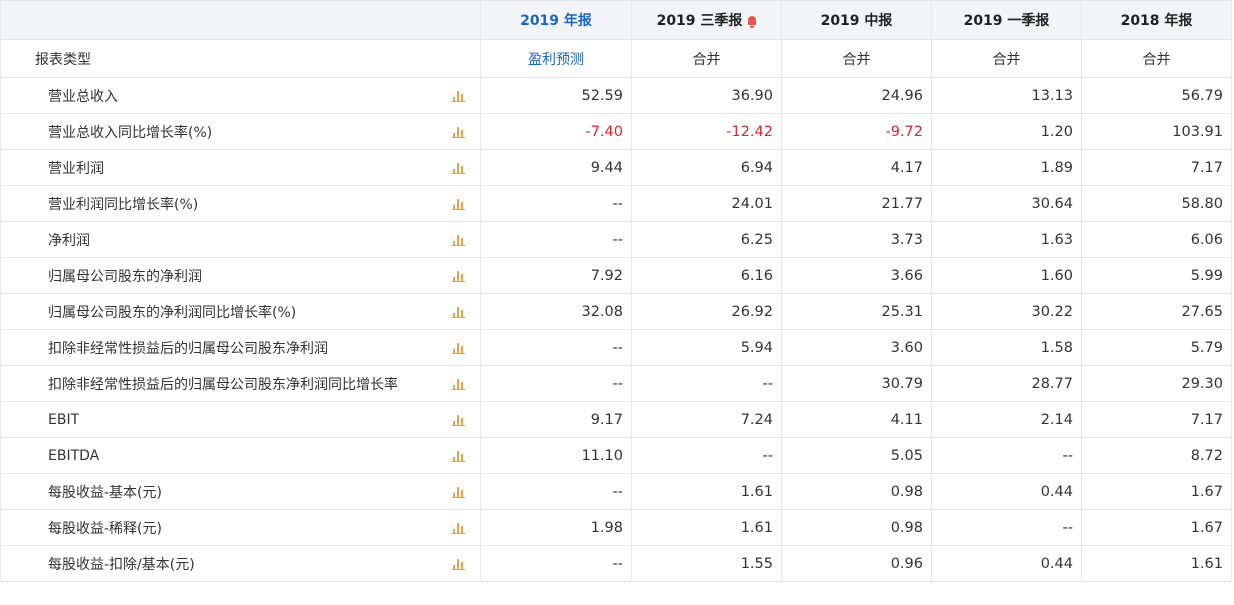  I want to click on metric-label-cell: 归属母公司股东的净利润, so click(240, 275).